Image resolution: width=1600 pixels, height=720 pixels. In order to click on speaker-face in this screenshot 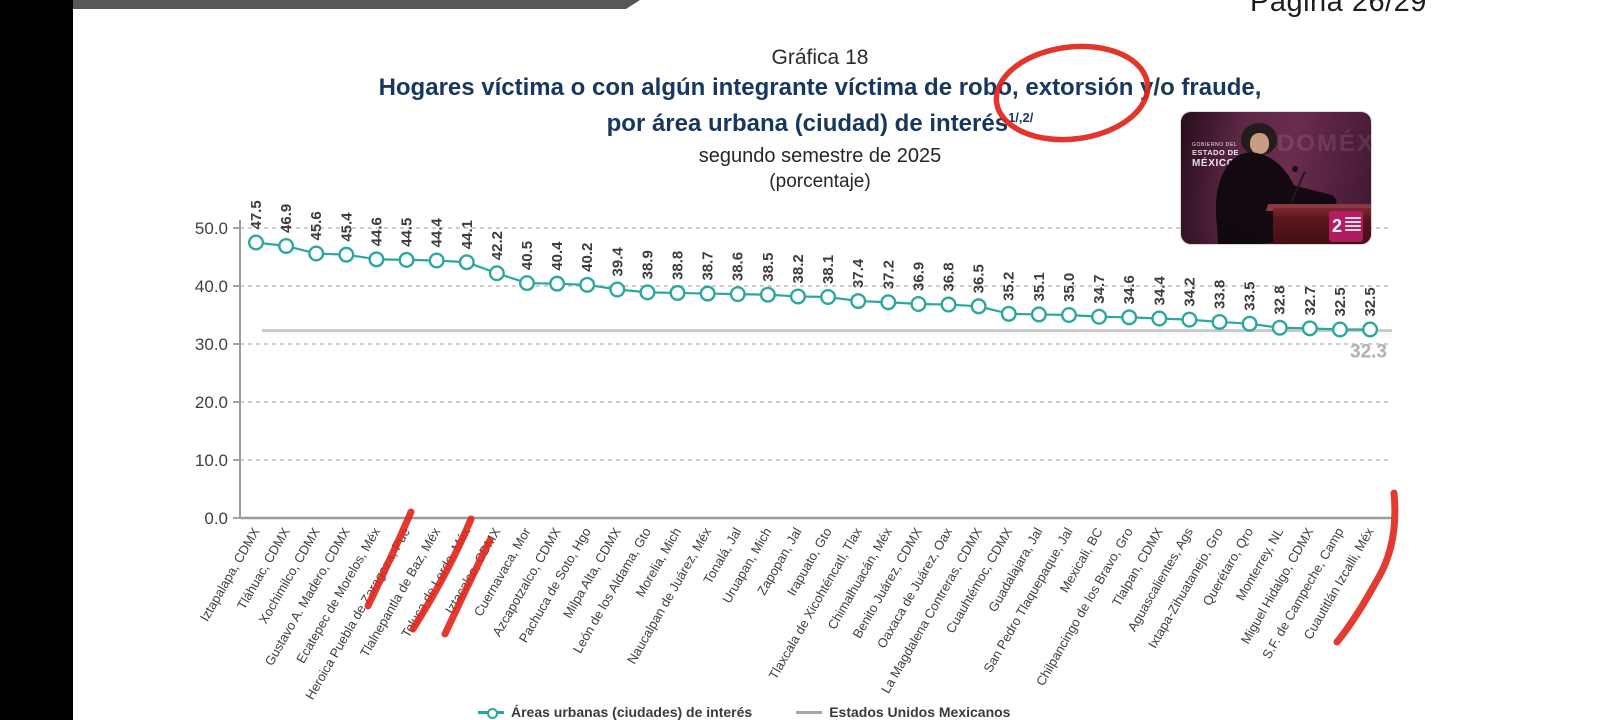, I will do `click(1259, 143)`.